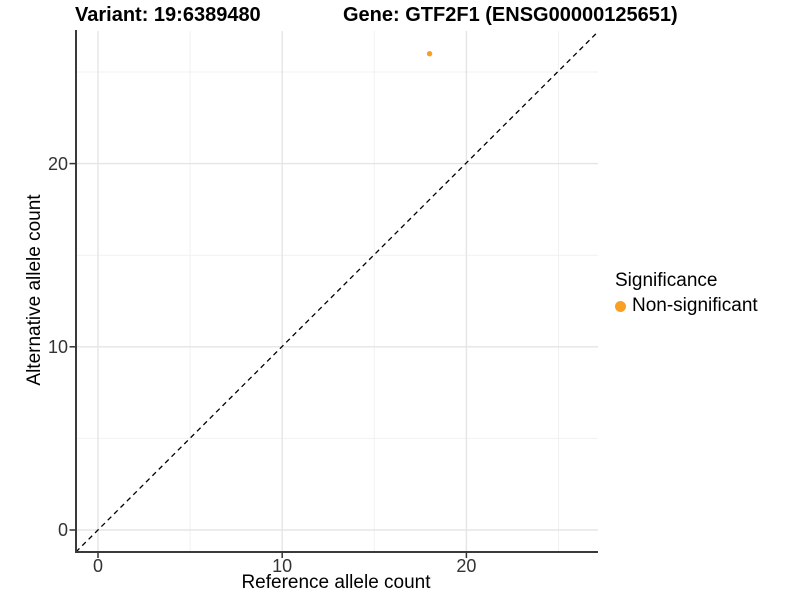  What do you see at coordinates (620, 306) in the screenshot?
I see `legend-point-icon` at bounding box center [620, 306].